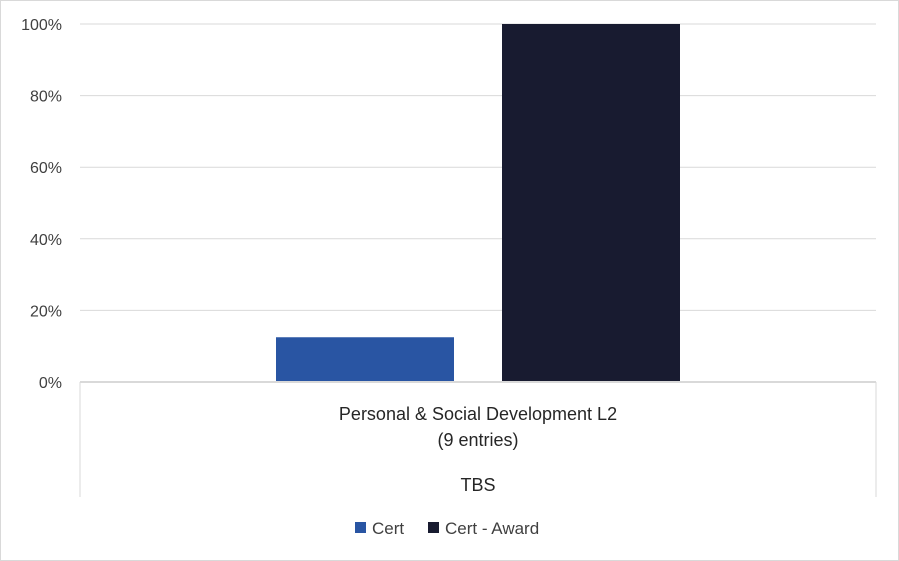  I want to click on y-tick-label: 60%, so click(46, 168).